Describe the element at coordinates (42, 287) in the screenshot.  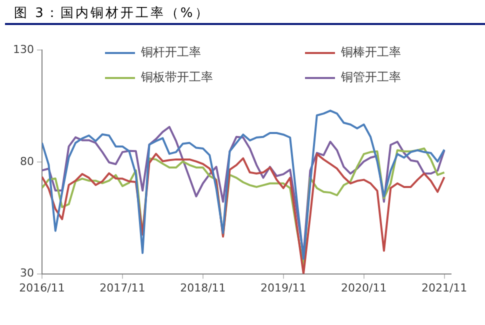
I see `x-tick-label: 2016/11` at that location.